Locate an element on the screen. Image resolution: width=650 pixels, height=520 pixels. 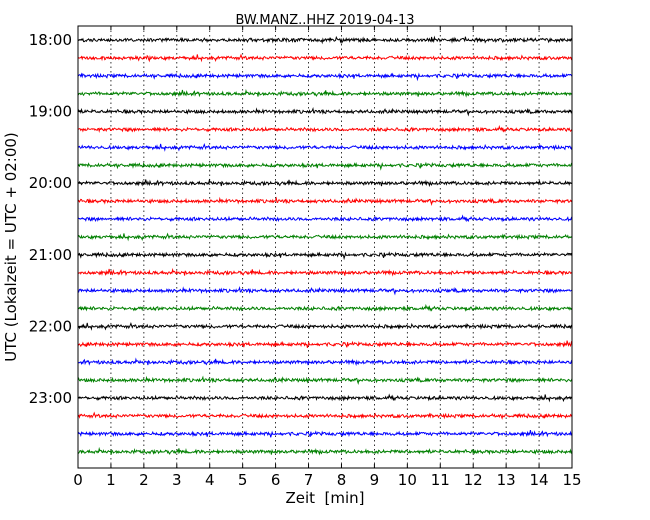
x-tick-label-6: 6 is located at coordinates (276, 480).